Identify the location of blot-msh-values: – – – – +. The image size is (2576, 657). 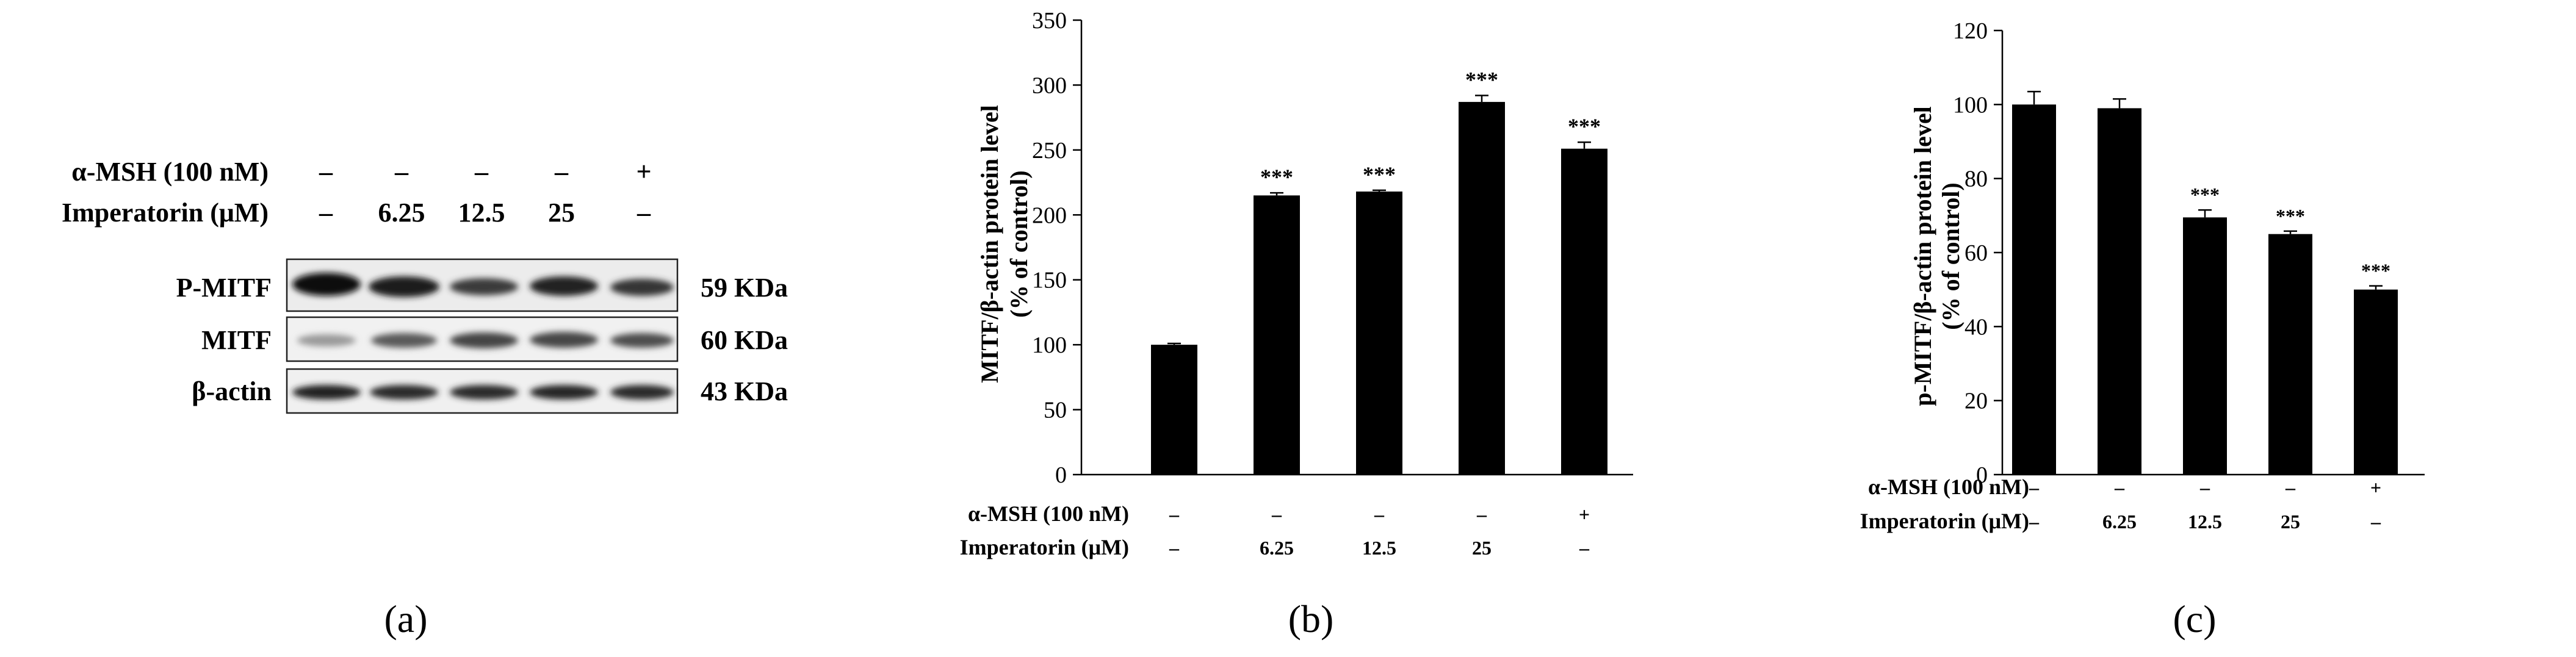
(485, 172).